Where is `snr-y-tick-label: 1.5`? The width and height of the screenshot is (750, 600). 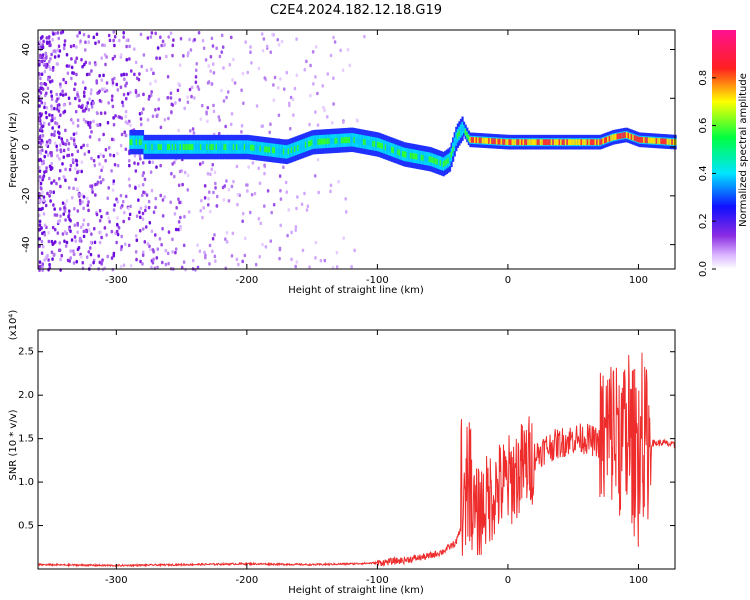 snr-y-tick-label: 1.5 is located at coordinates (26, 439).